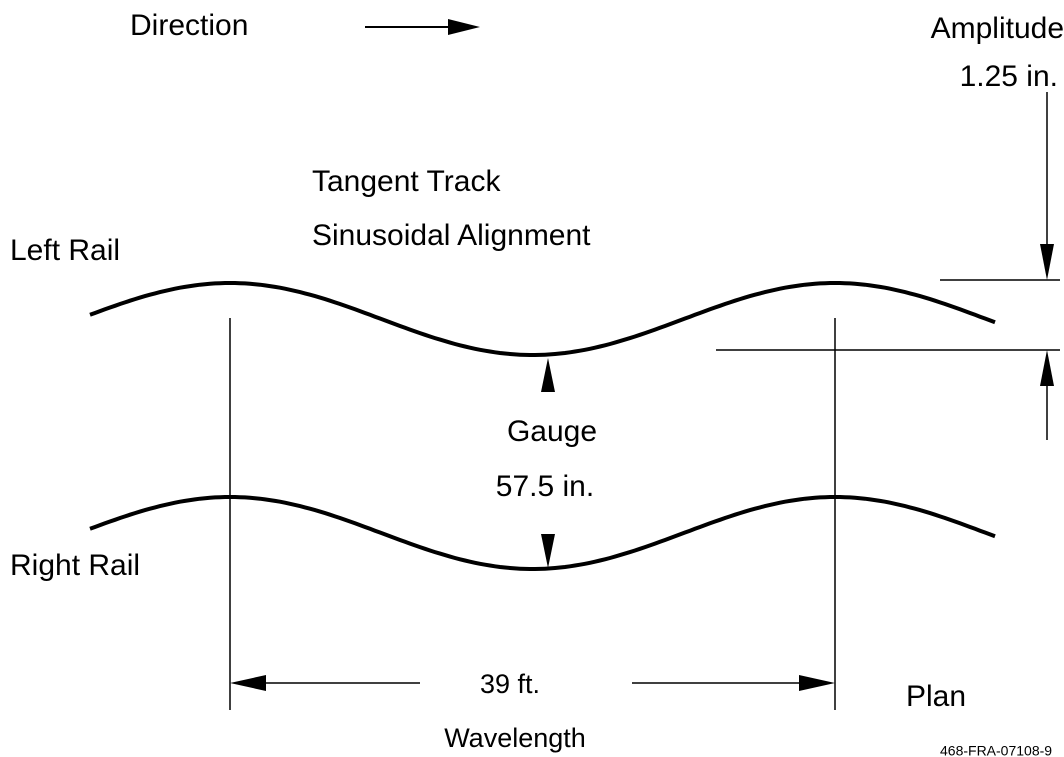  Describe the element at coordinates (542, 319) in the screenshot. I see `left-rail` at that location.